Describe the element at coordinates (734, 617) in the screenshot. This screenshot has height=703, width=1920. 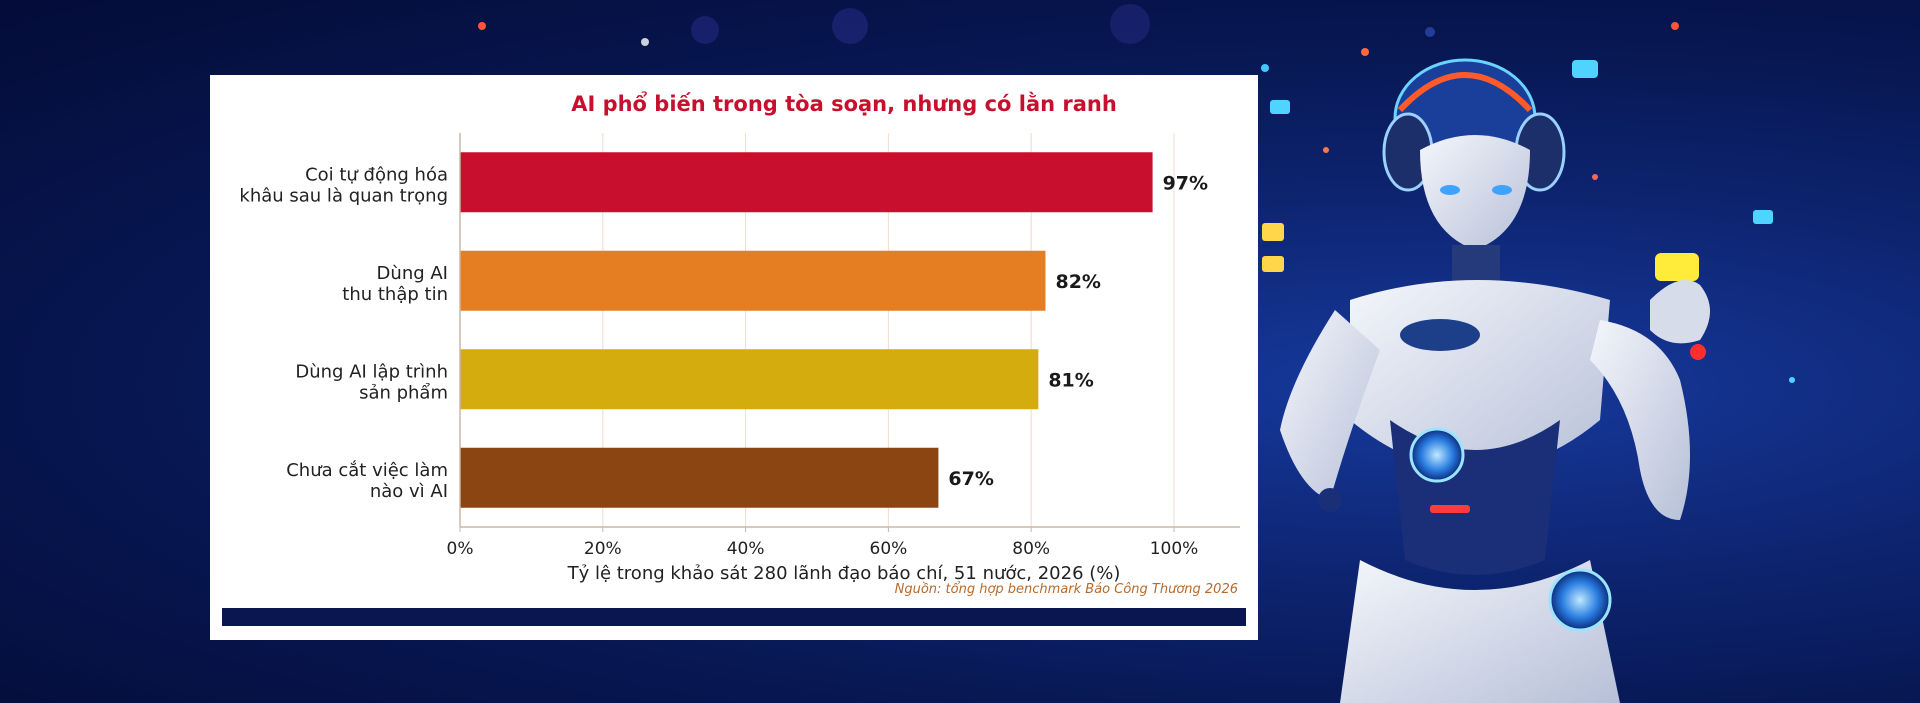
I see `bottom-bar` at that location.